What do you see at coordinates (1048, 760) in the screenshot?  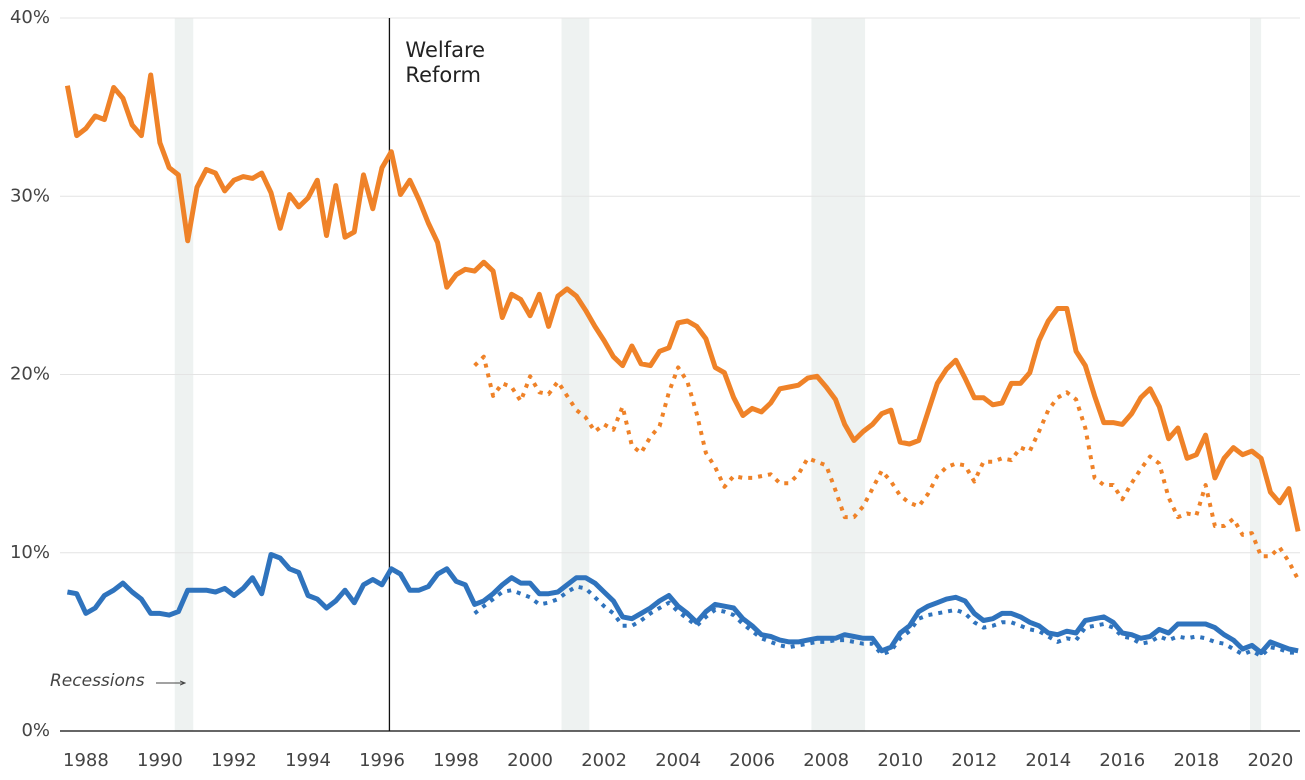 I see `x-tick-label: 2014` at bounding box center [1048, 760].